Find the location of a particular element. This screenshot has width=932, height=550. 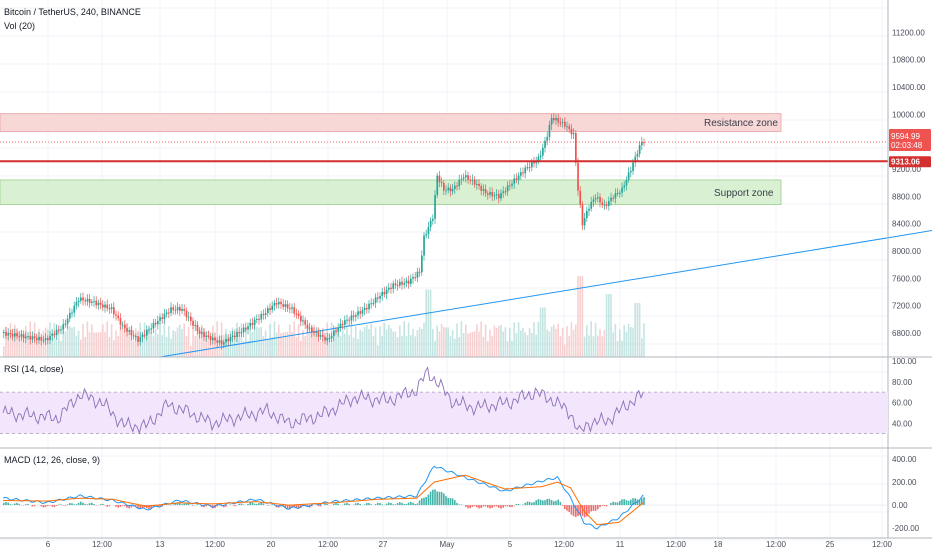

time-tick-label: 6 is located at coordinates (48, 544).